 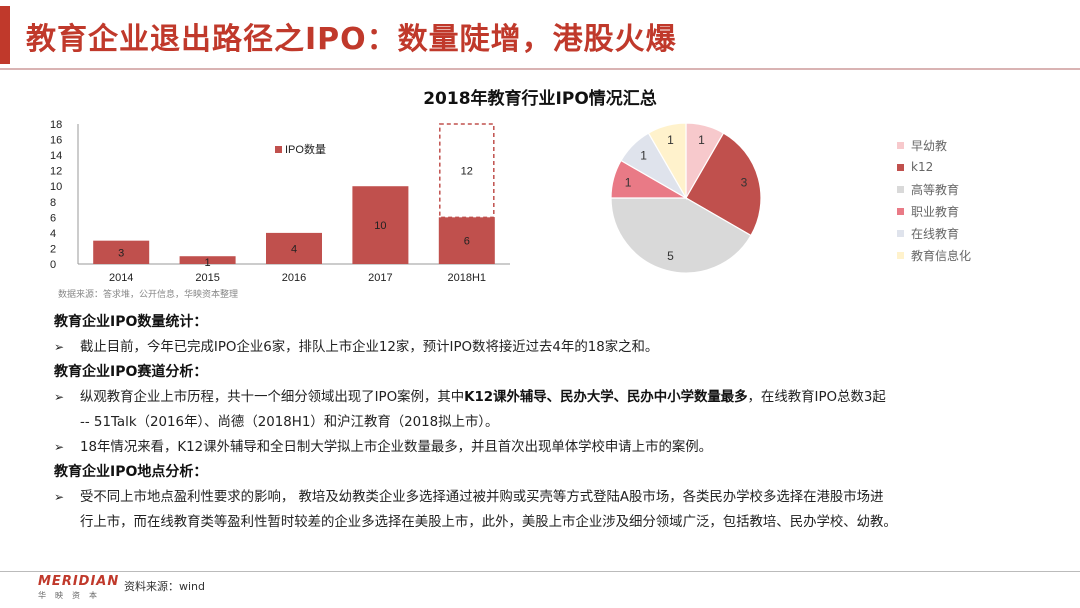 I want to click on chart-title: 2018年教育行业IPO情况汇总, so click(x=540, y=99).